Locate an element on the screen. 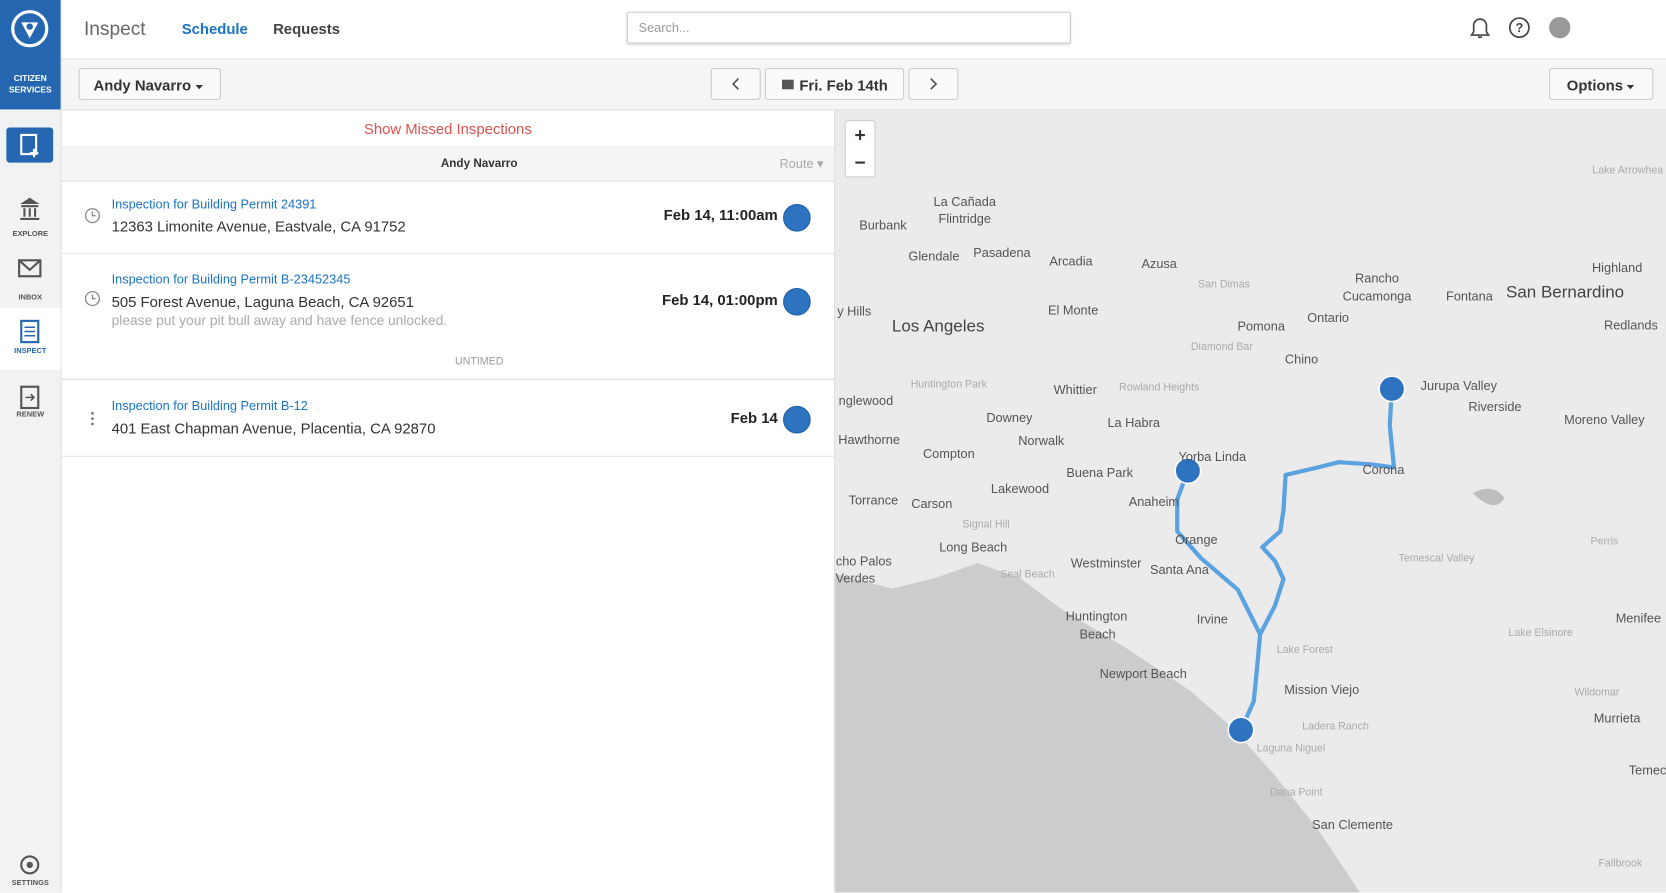 This screenshot has height=893, width=1666. map-place-label: San Dimas is located at coordinates (1224, 284).